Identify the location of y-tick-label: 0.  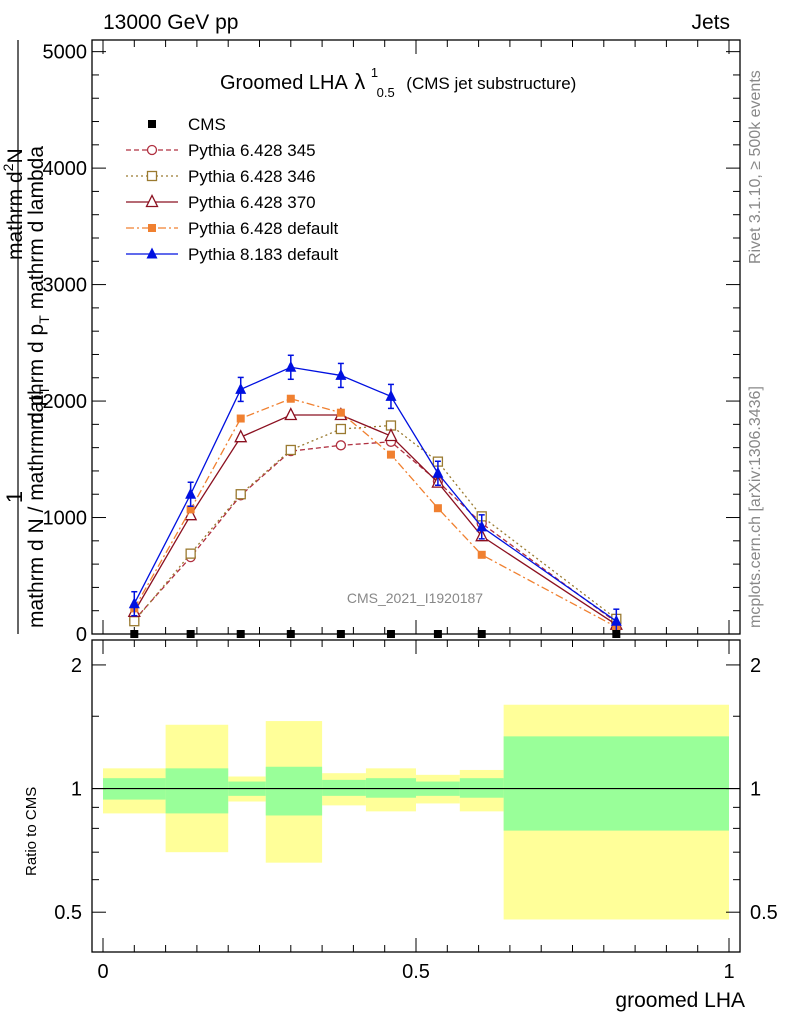
(81, 635).